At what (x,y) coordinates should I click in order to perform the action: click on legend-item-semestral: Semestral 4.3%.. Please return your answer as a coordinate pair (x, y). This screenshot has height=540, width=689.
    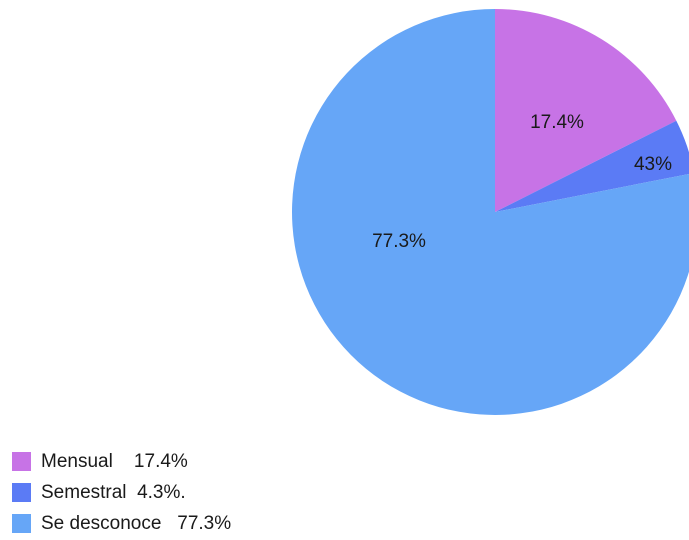
    Looking at the image, I should click on (121, 492).